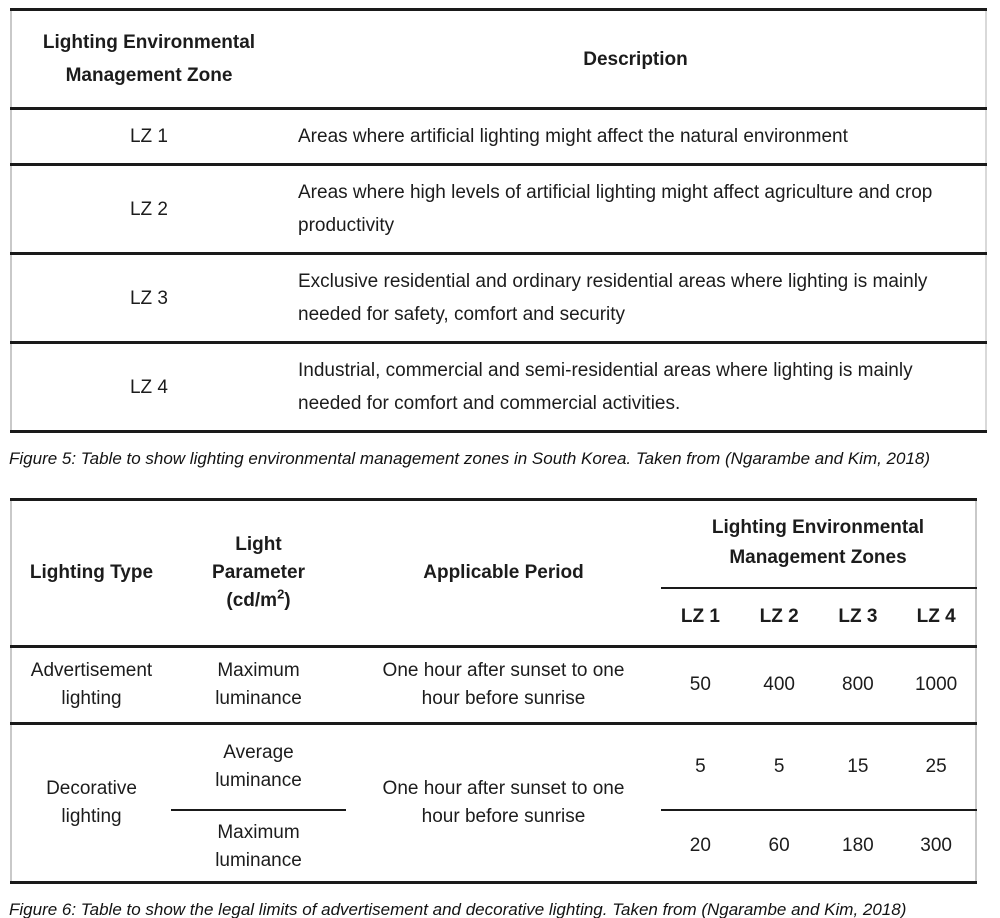  What do you see at coordinates (936, 766) in the screenshot?
I see `limit-value-cell: 25` at bounding box center [936, 766].